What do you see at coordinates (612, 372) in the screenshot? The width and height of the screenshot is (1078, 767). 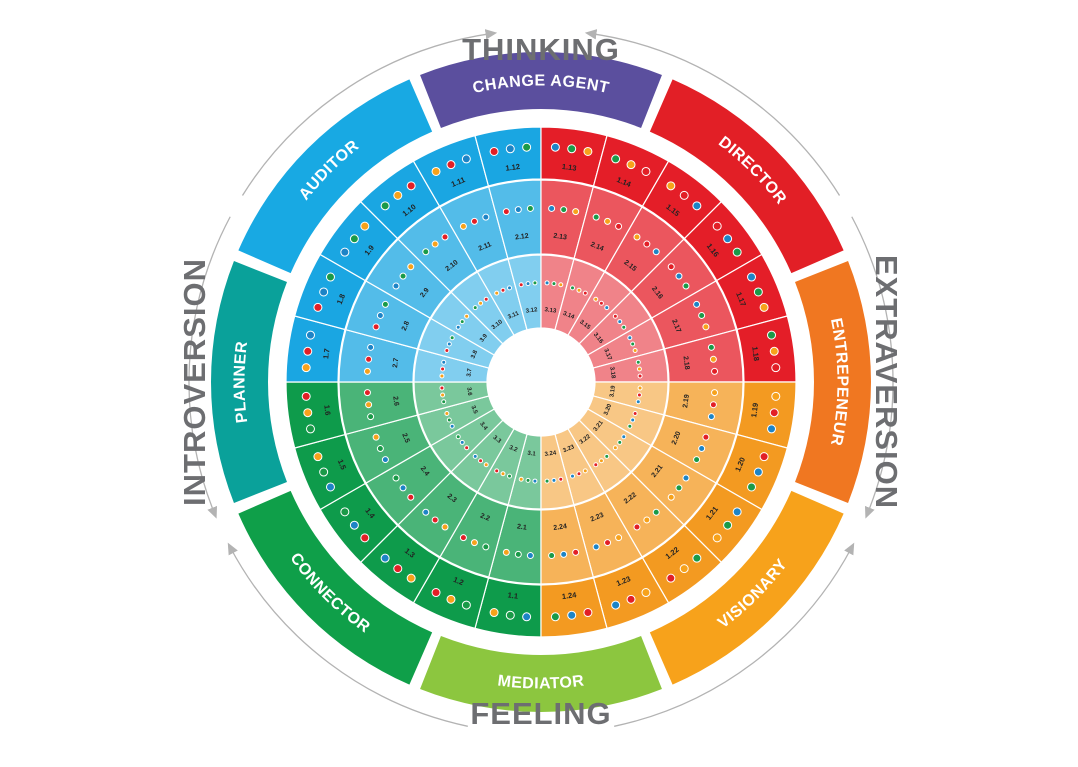 I see `segment-label: 3.18` at bounding box center [612, 372].